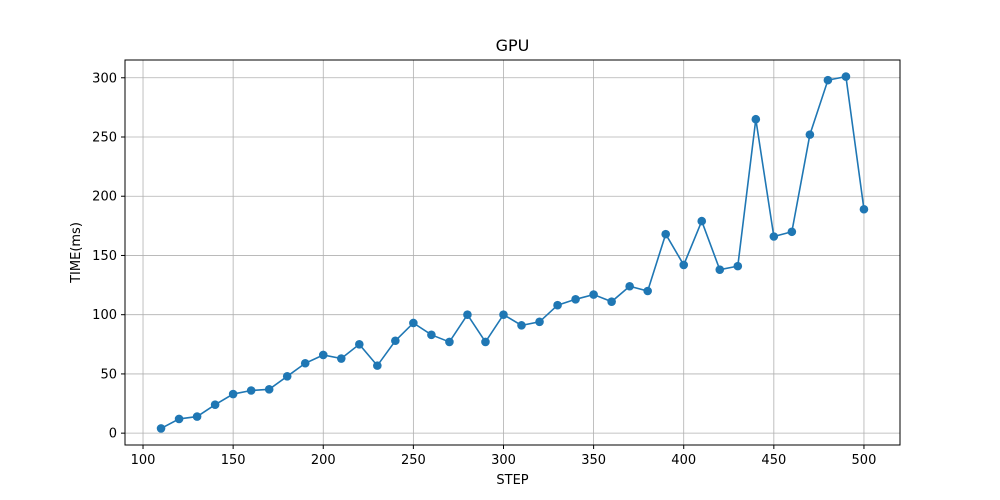 This screenshot has height=500, width=1000. What do you see at coordinates (513, 45) in the screenshot?
I see `chart-title: GPU` at bounding box center [513, 45].